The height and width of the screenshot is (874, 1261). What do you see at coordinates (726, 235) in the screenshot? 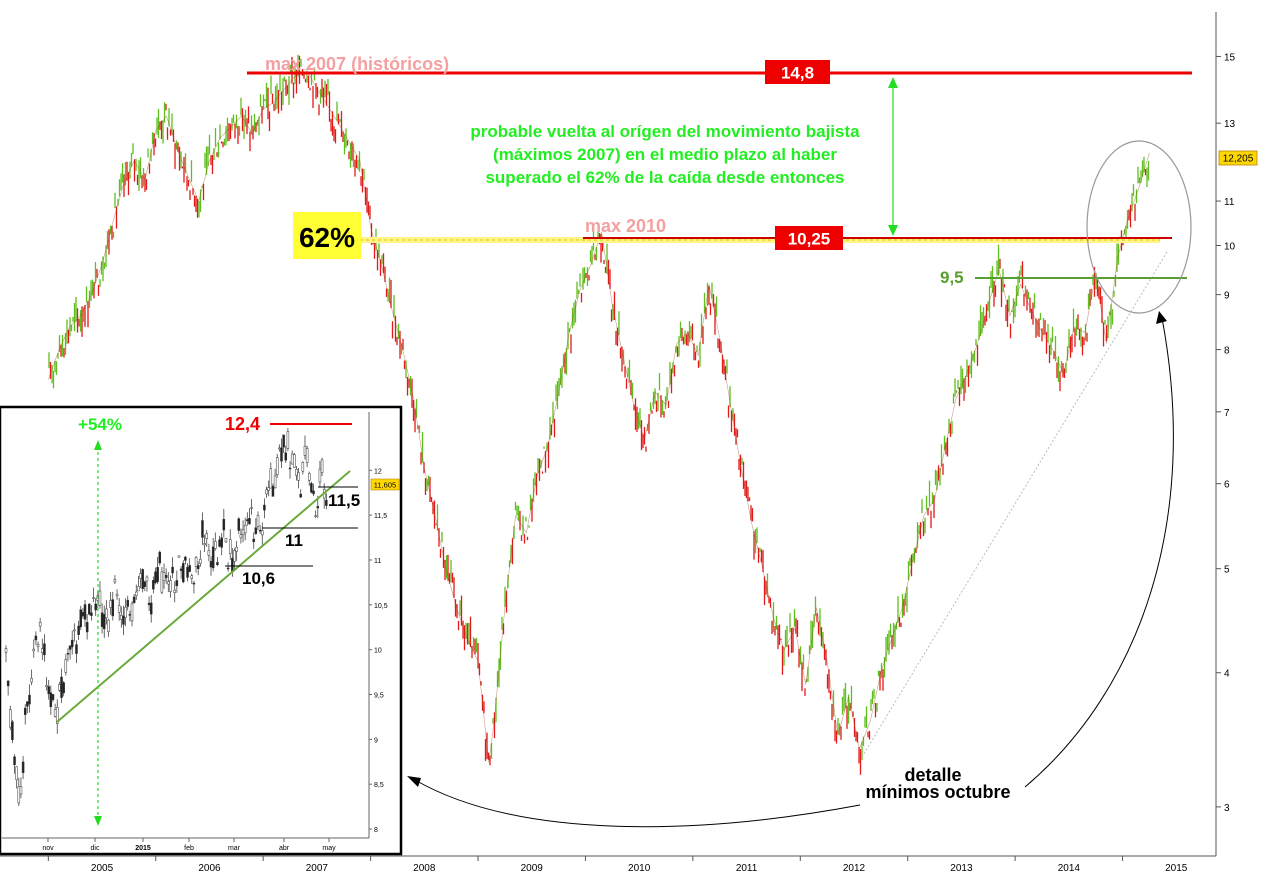
I see `fib-62-level: 62%` at bounding box center [726, 235].